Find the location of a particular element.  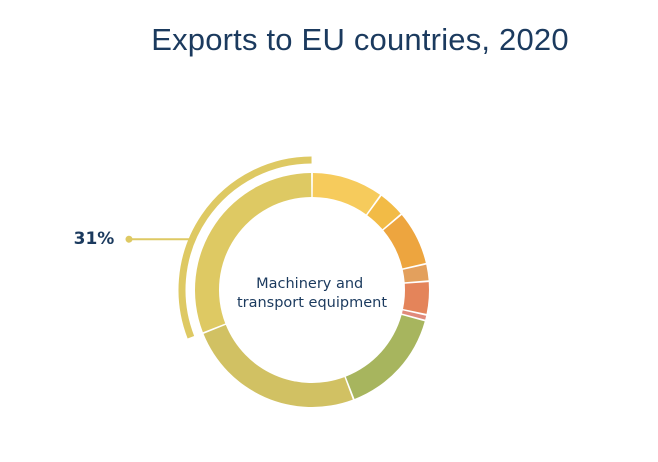

center-label-line-1: Machinery and is located at coordinates (309, 284).